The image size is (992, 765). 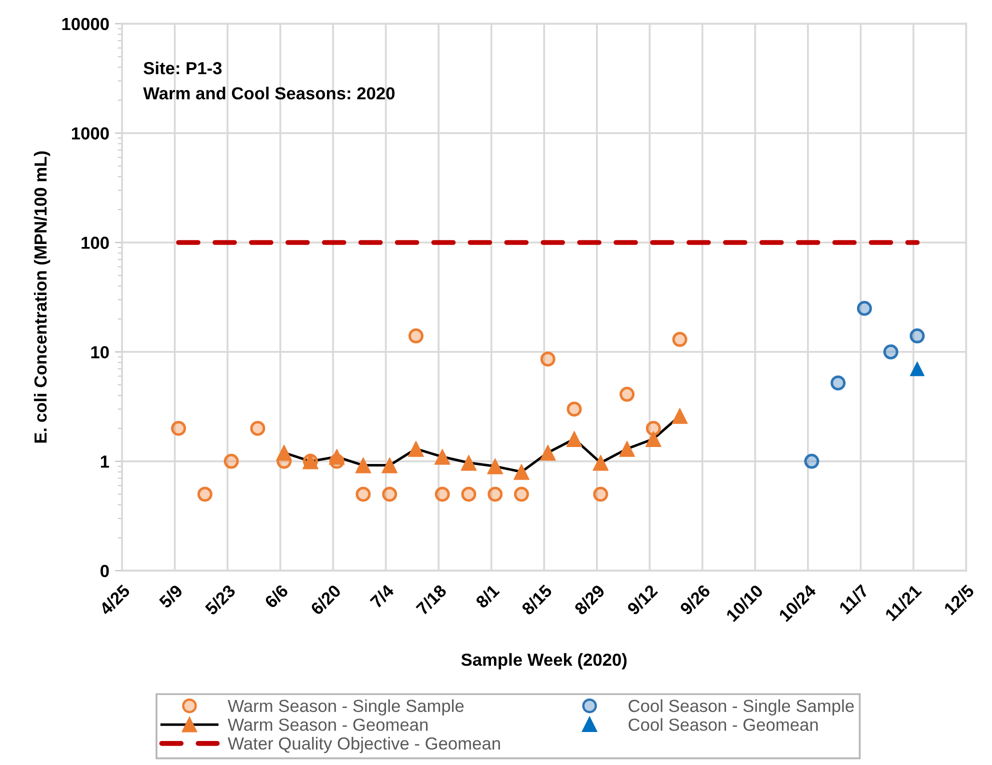 I want to click on x-tick-label: 5/9, so click(x=171, y=597).